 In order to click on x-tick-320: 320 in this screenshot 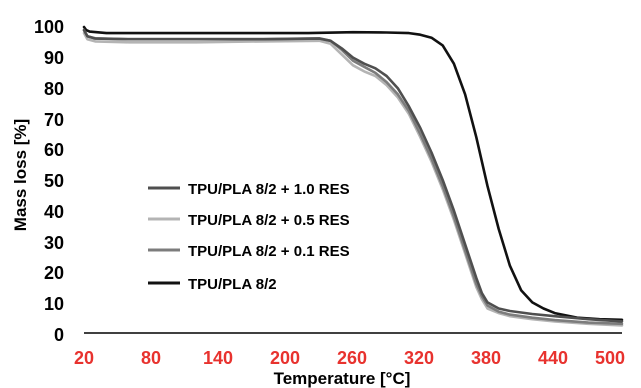, I will do `click(419, 358)`.